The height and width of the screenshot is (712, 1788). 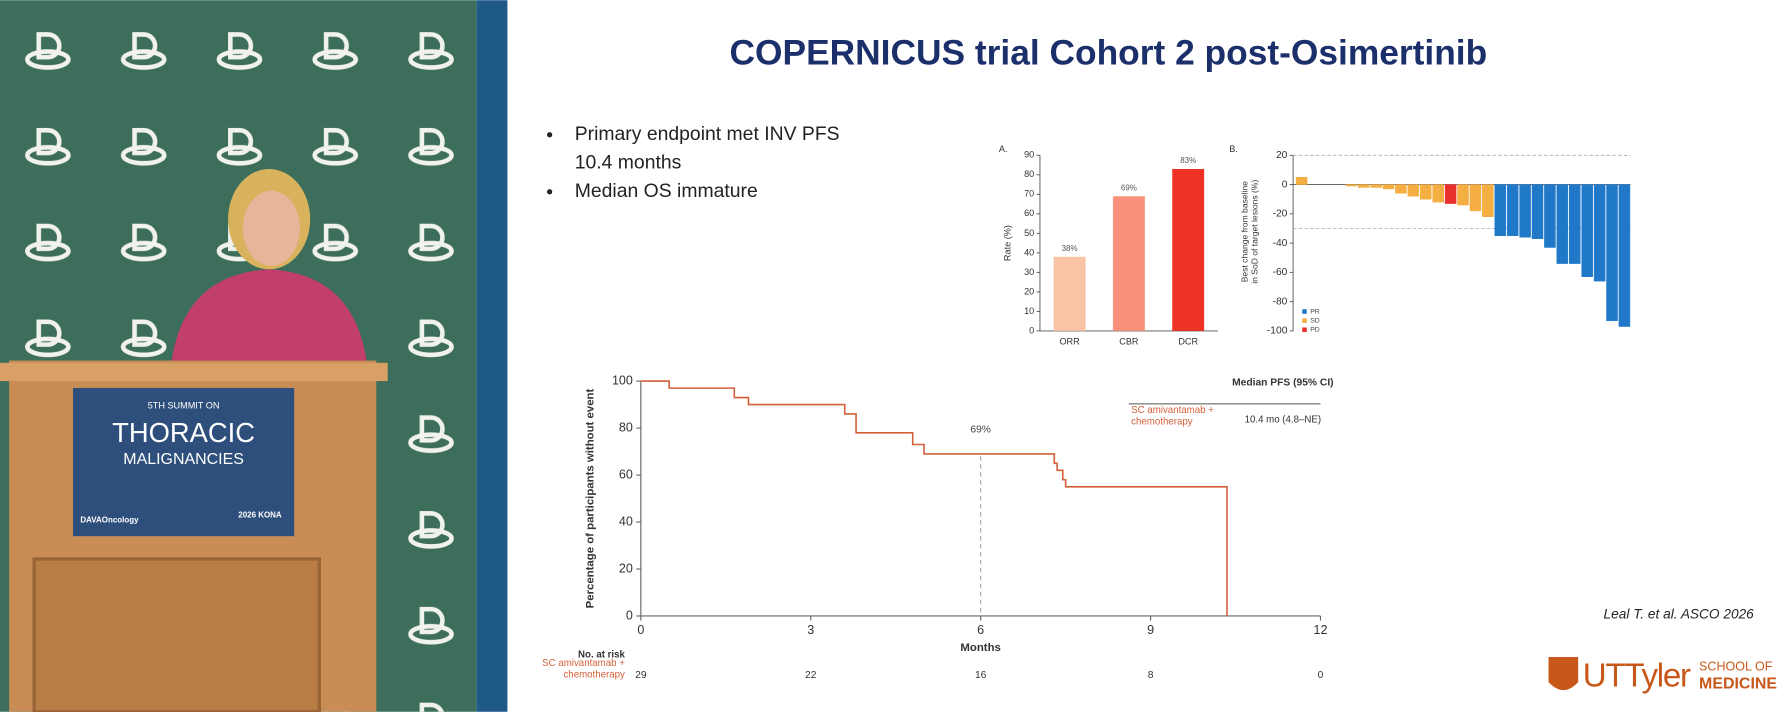 What do you see at coordinates (1283, 419) in the screenshot?
I see `legend-value: 10.4 mo (4.8–NE)` at bounding box center [1283, 419].